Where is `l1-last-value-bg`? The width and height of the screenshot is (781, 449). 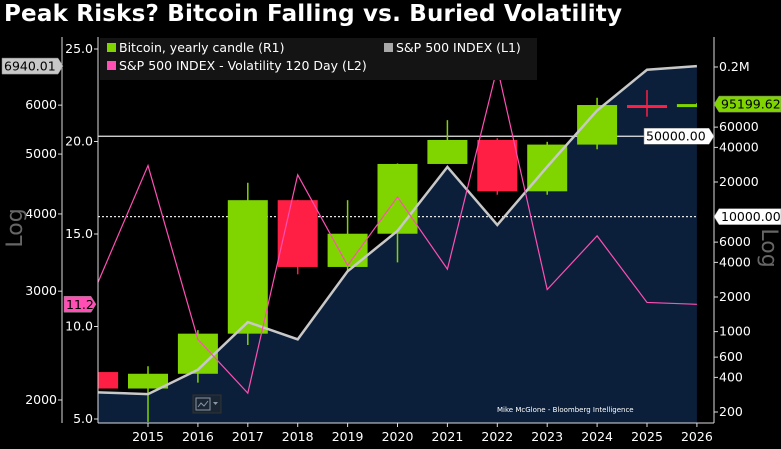
l1-last-value-bg is located at coordinates (32, 66).